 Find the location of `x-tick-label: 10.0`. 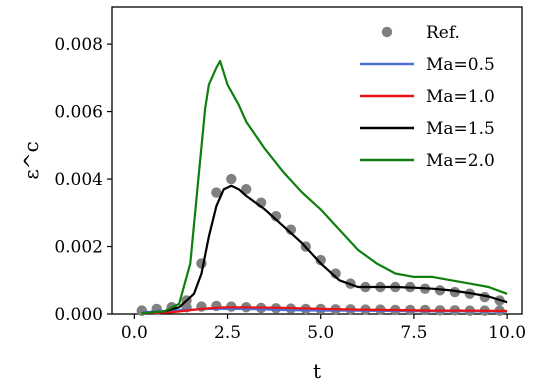

x-tick-label: 10.0 is located at coordinates (507, 333).